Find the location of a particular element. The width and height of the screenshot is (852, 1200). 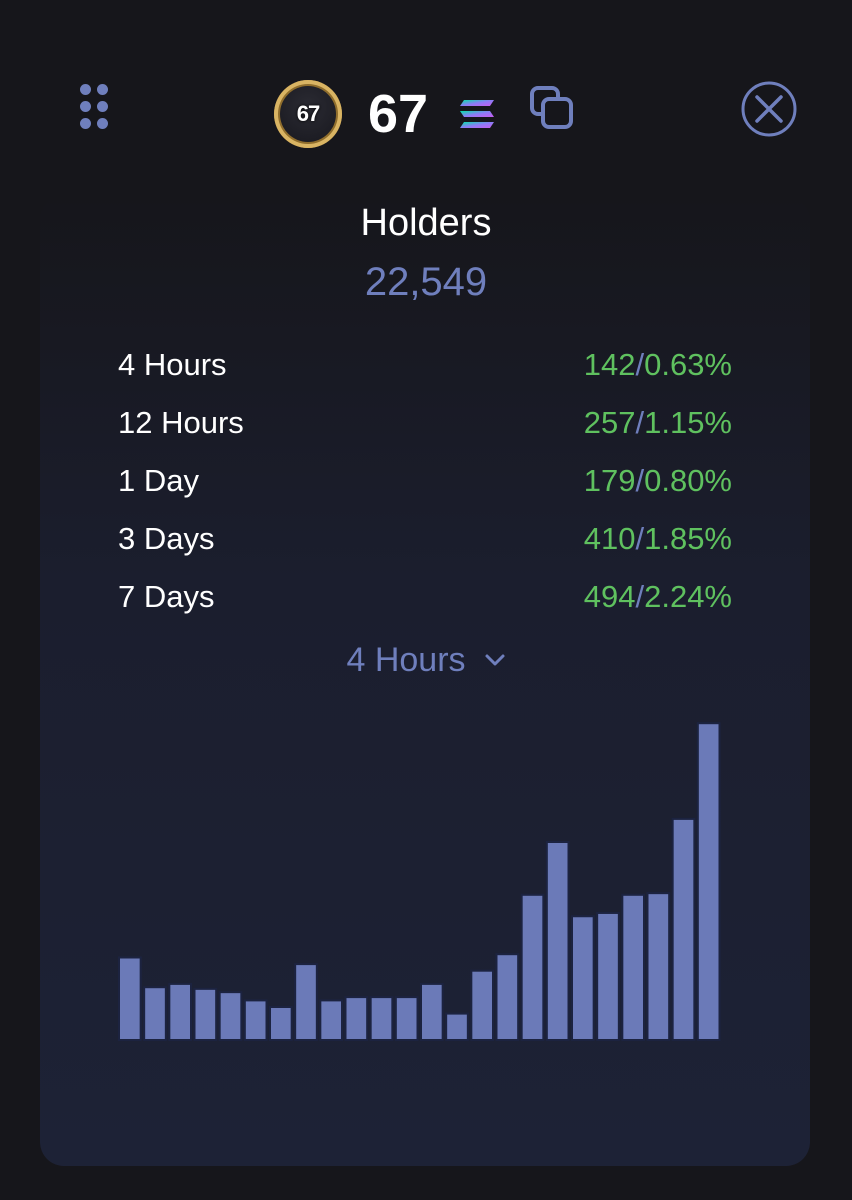

stat-value: 257/1.15% is located at coordinates (658, 423).